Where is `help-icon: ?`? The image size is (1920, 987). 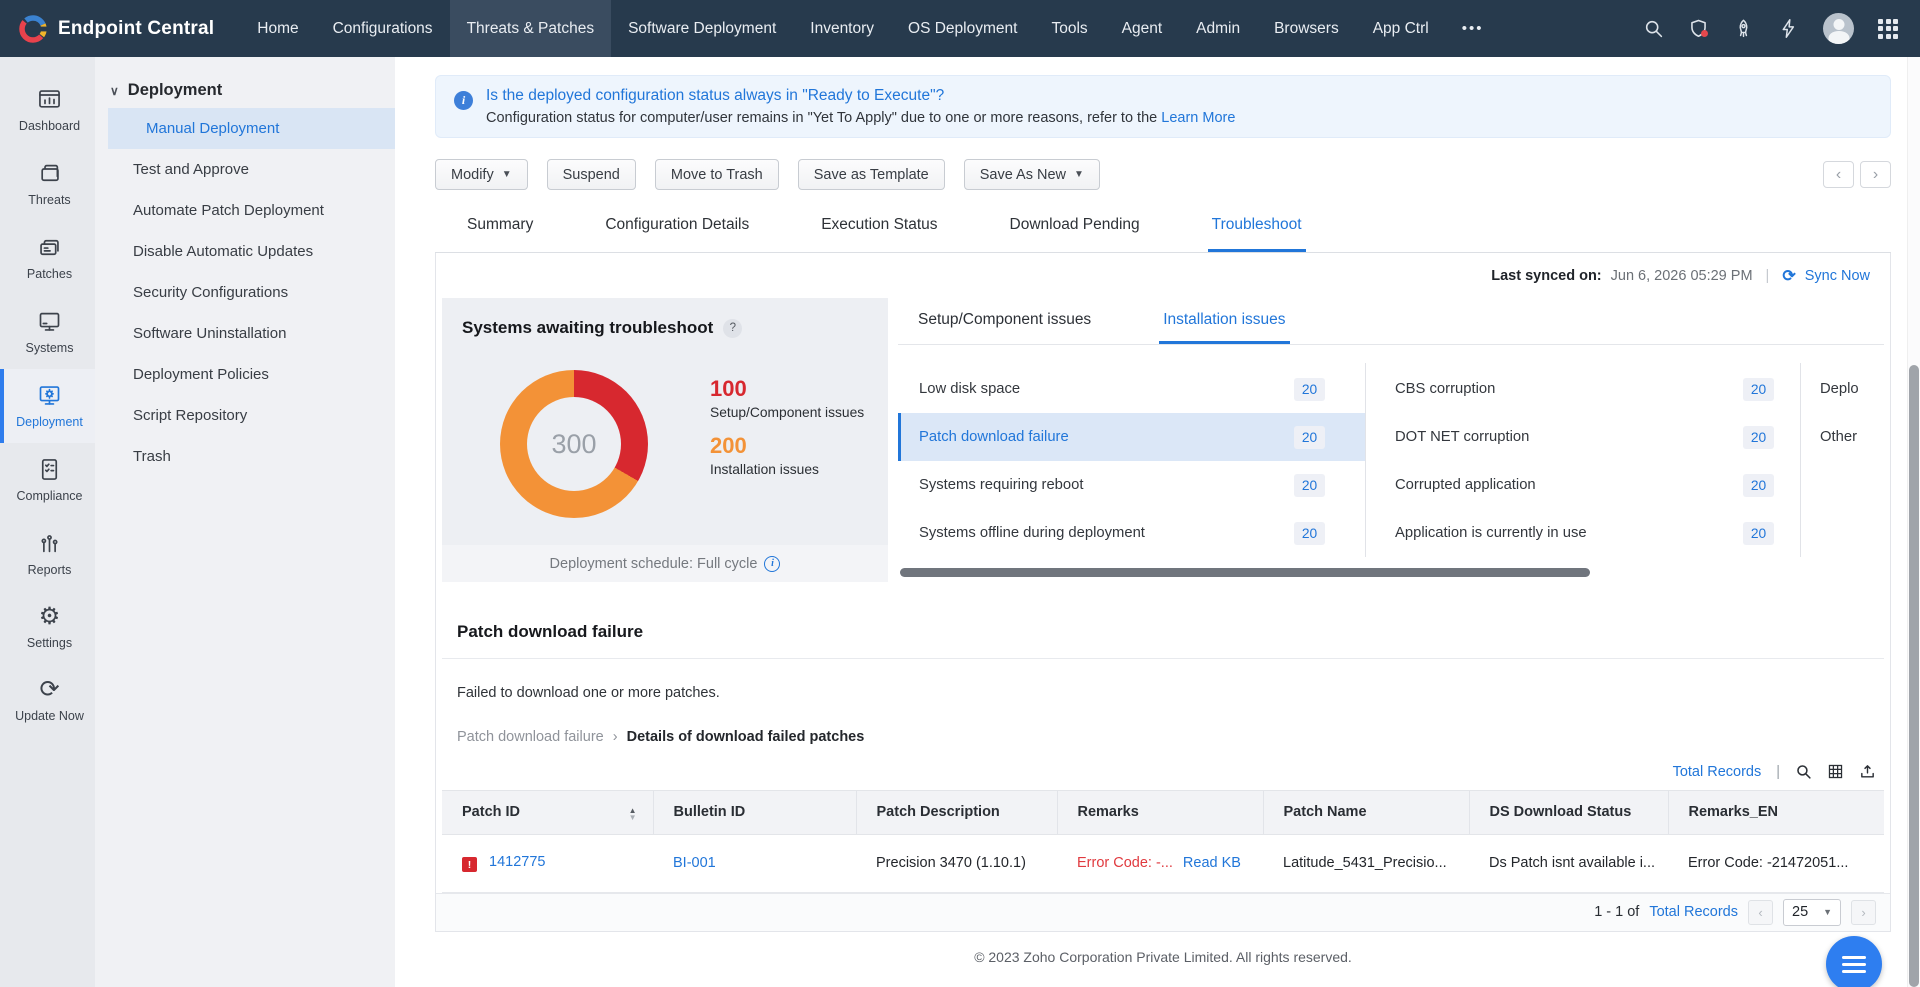 help-icon: ? is located at coordinates (733, 328).